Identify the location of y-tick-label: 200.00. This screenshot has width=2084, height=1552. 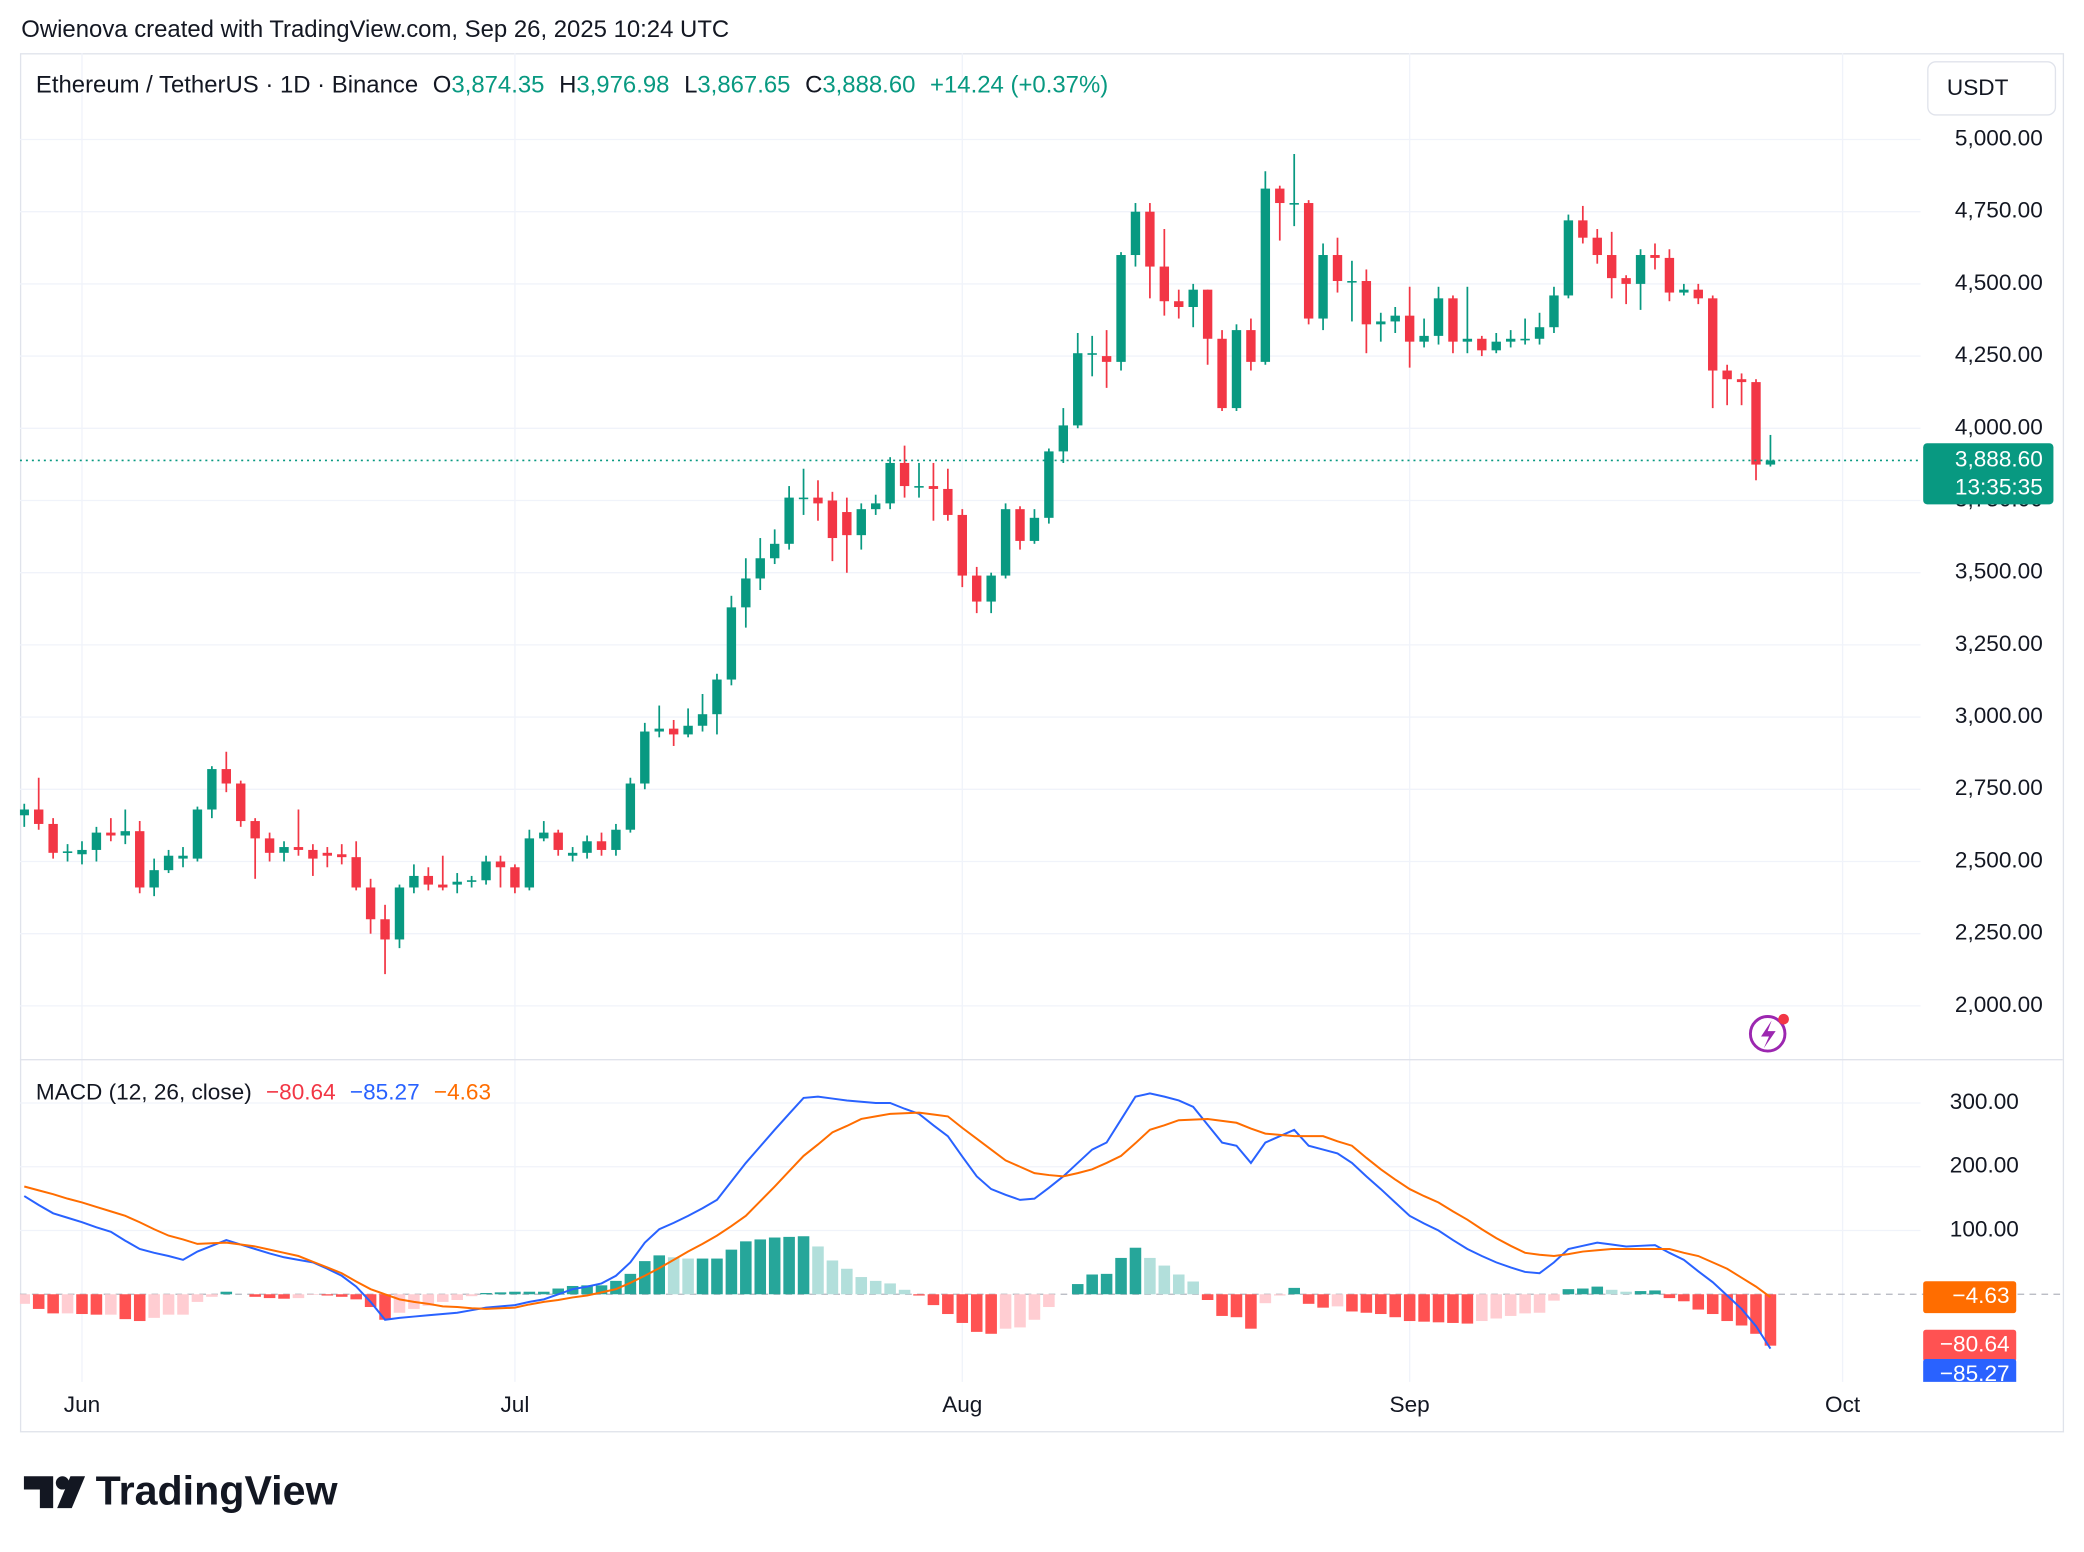
(1984, 1165).